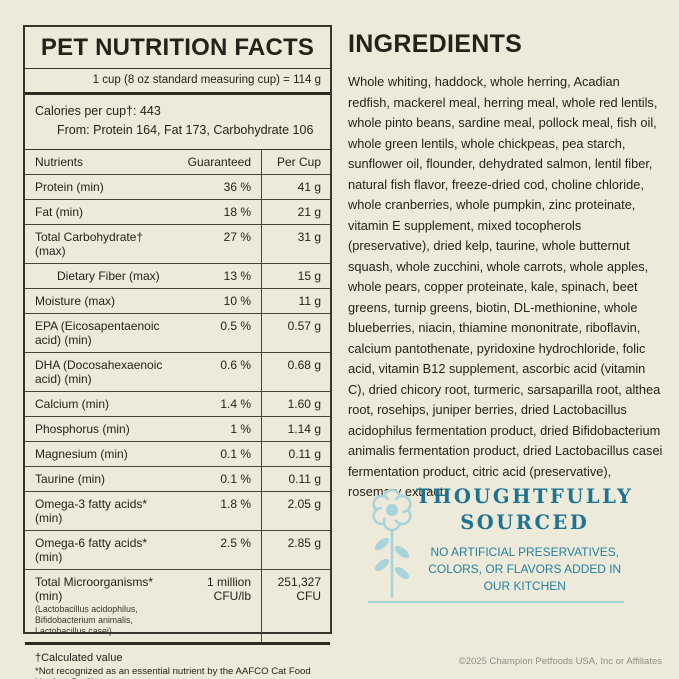 The width and height of the screenshot is (679, 679). What do you see at coordinates (392, 543) in the screenshot?
I see `flower-icon` at bounding box center [392, 543].